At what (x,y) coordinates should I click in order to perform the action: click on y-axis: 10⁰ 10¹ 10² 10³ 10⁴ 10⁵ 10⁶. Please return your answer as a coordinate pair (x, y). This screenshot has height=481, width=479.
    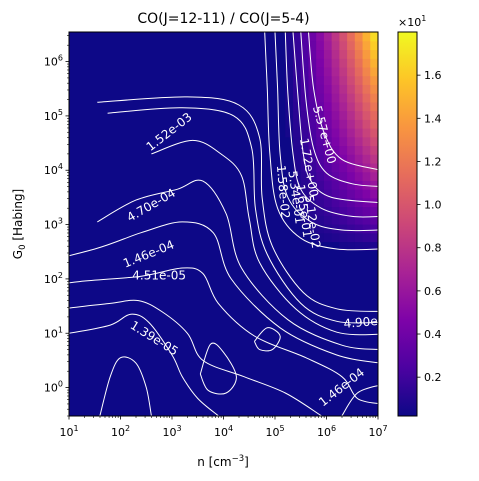
    Looking at the image, I should click on (56, 226).